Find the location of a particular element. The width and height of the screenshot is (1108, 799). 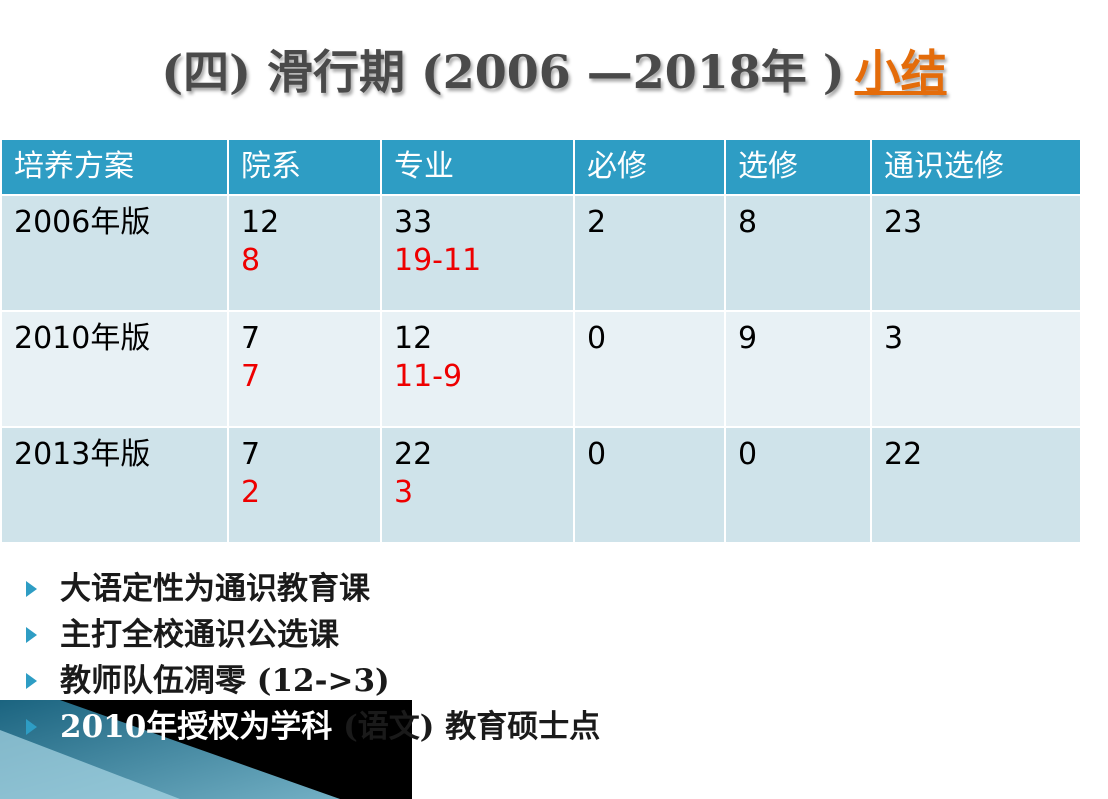

major-sub-count: 19-11 is located at coordinates (438, 260).